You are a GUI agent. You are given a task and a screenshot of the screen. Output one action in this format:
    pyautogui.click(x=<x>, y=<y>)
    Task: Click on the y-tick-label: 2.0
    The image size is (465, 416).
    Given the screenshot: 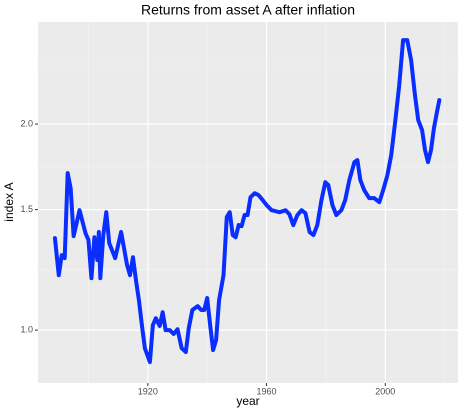 What is the action you would take?
    pyautogui.click(x=26, y=123)
    